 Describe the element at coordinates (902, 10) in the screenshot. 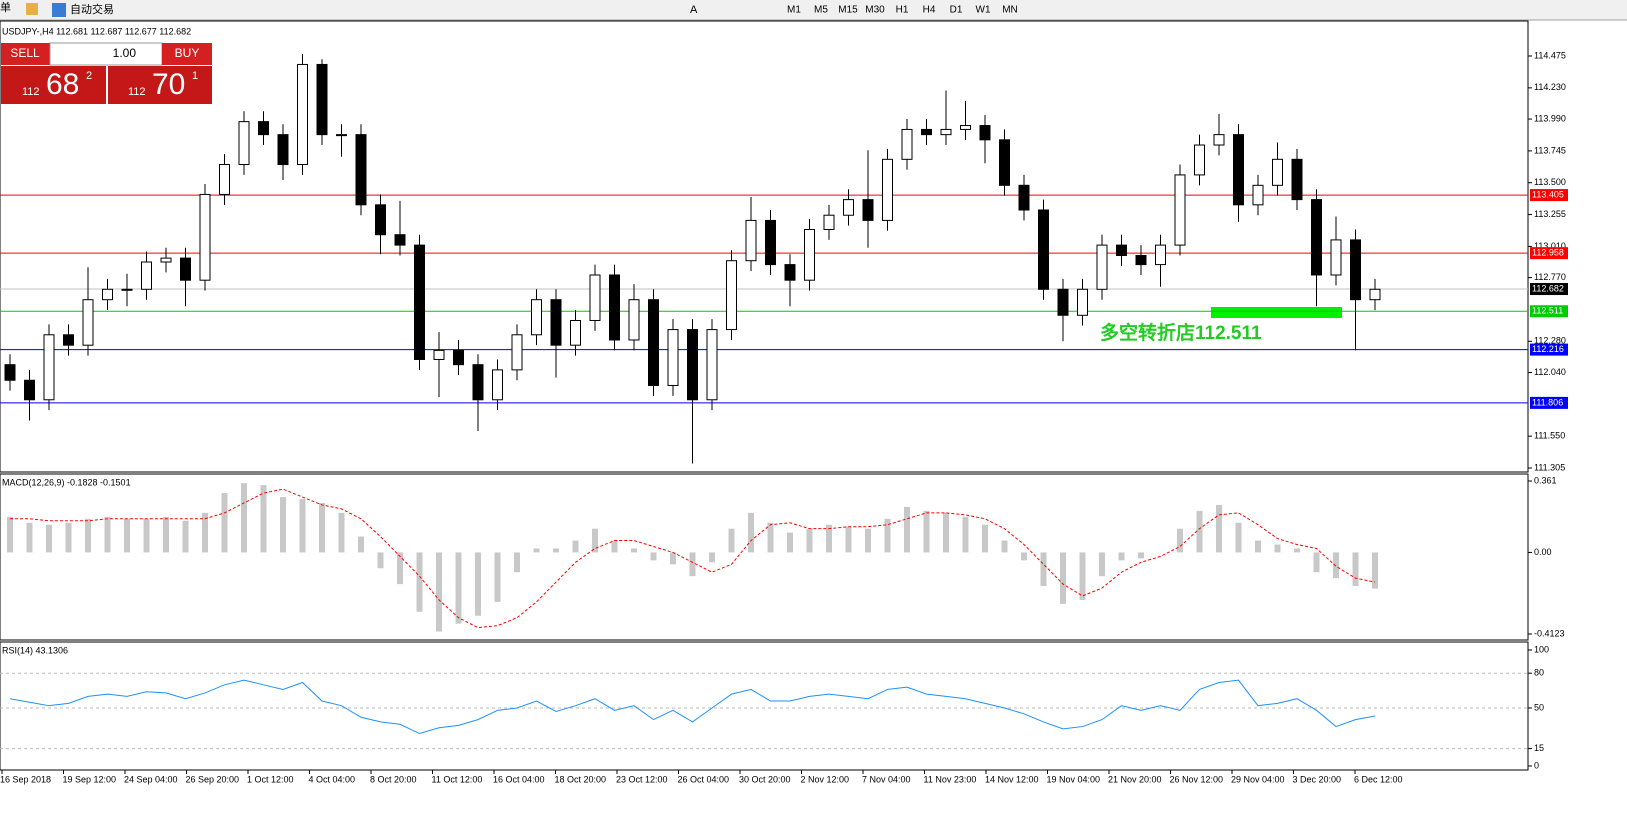

I see `timeframe-button: H1` at that location.